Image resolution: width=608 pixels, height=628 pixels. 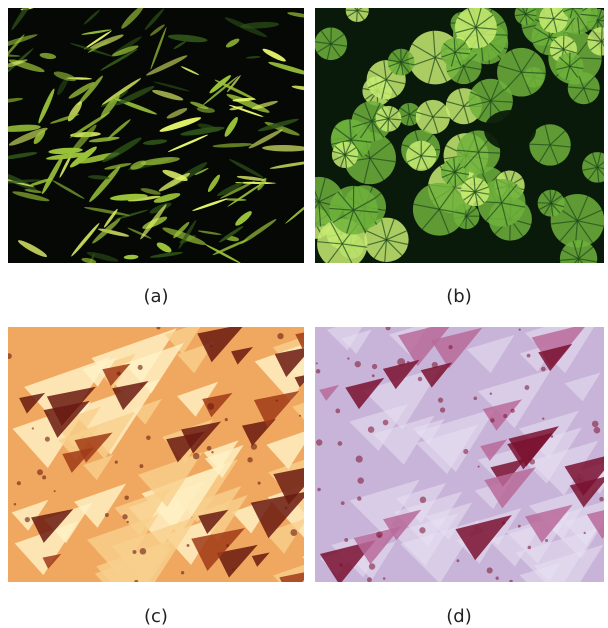 What do you see at coordinates (459, 296) in the screenshot?
I see `caption-b: (b)` at bounding box center [459, 296].